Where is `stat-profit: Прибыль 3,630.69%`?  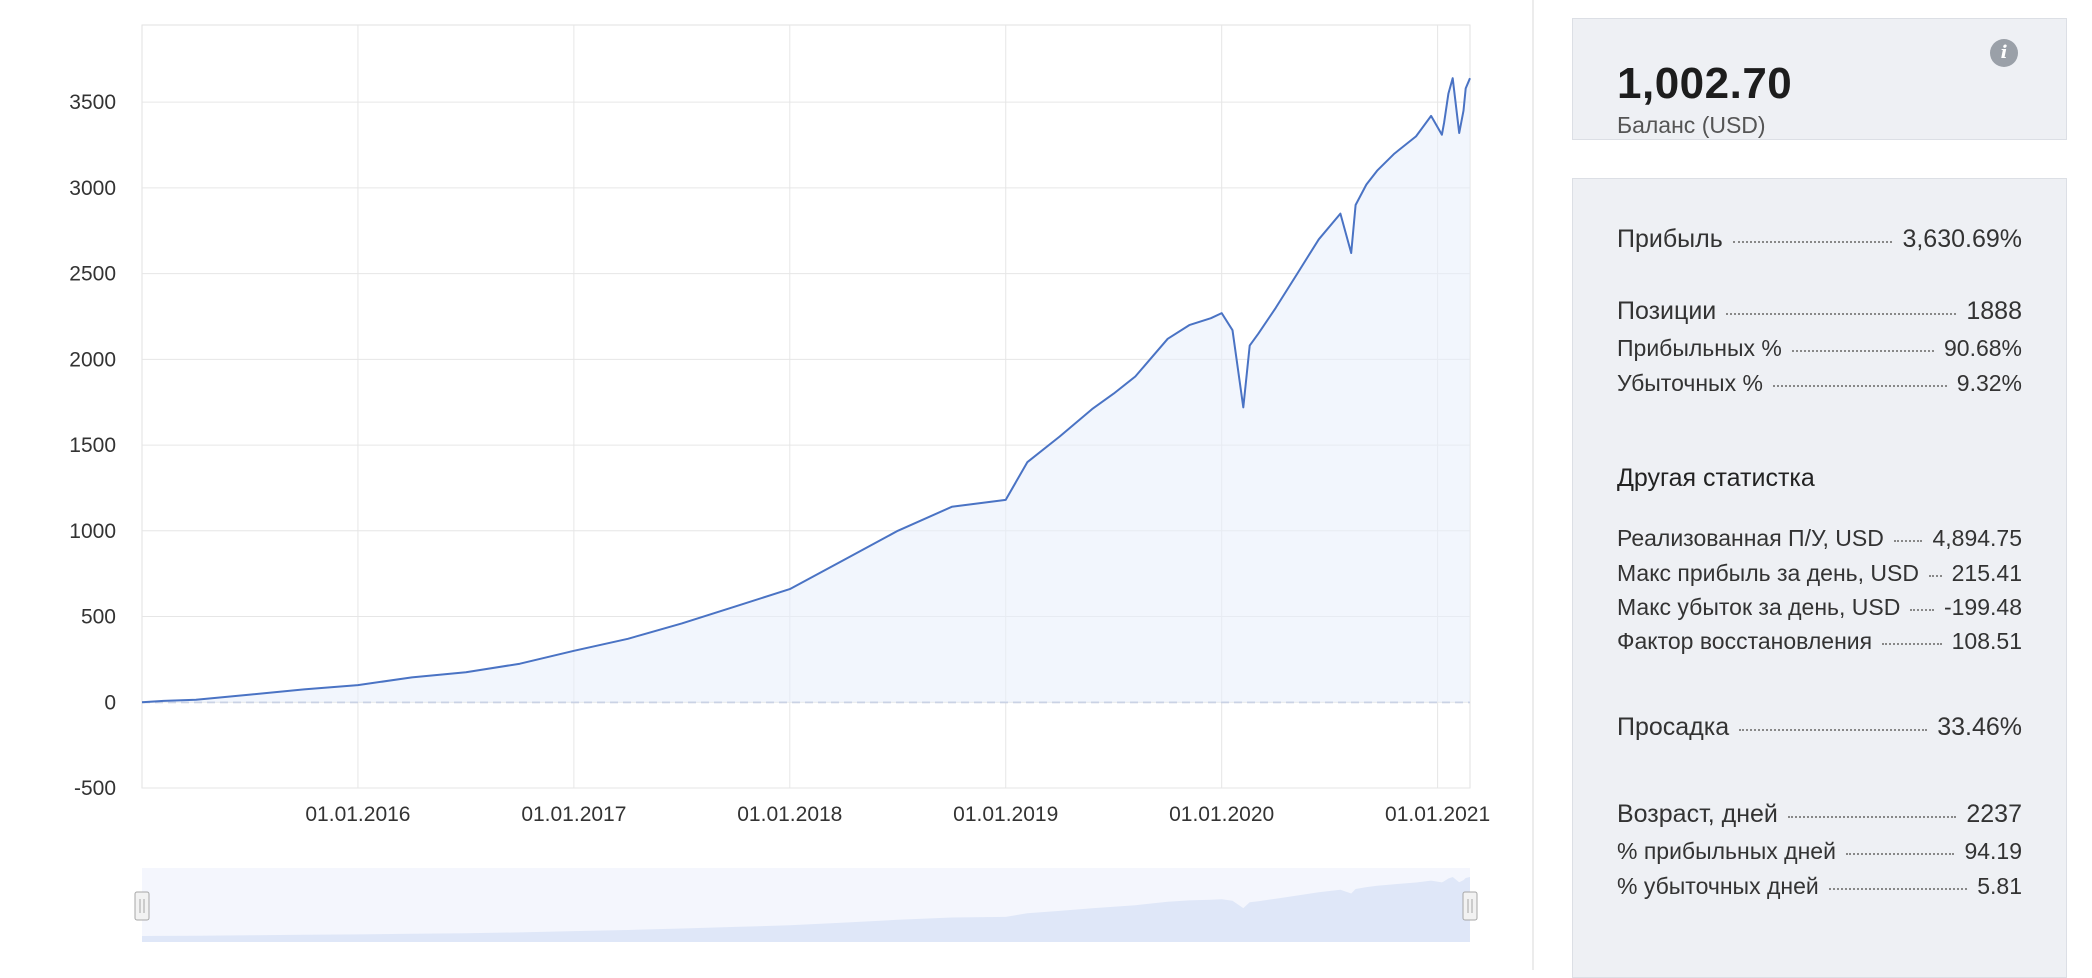 stat-profit: Прибыль 3,630.69% is located at coordinates (1819, 239).